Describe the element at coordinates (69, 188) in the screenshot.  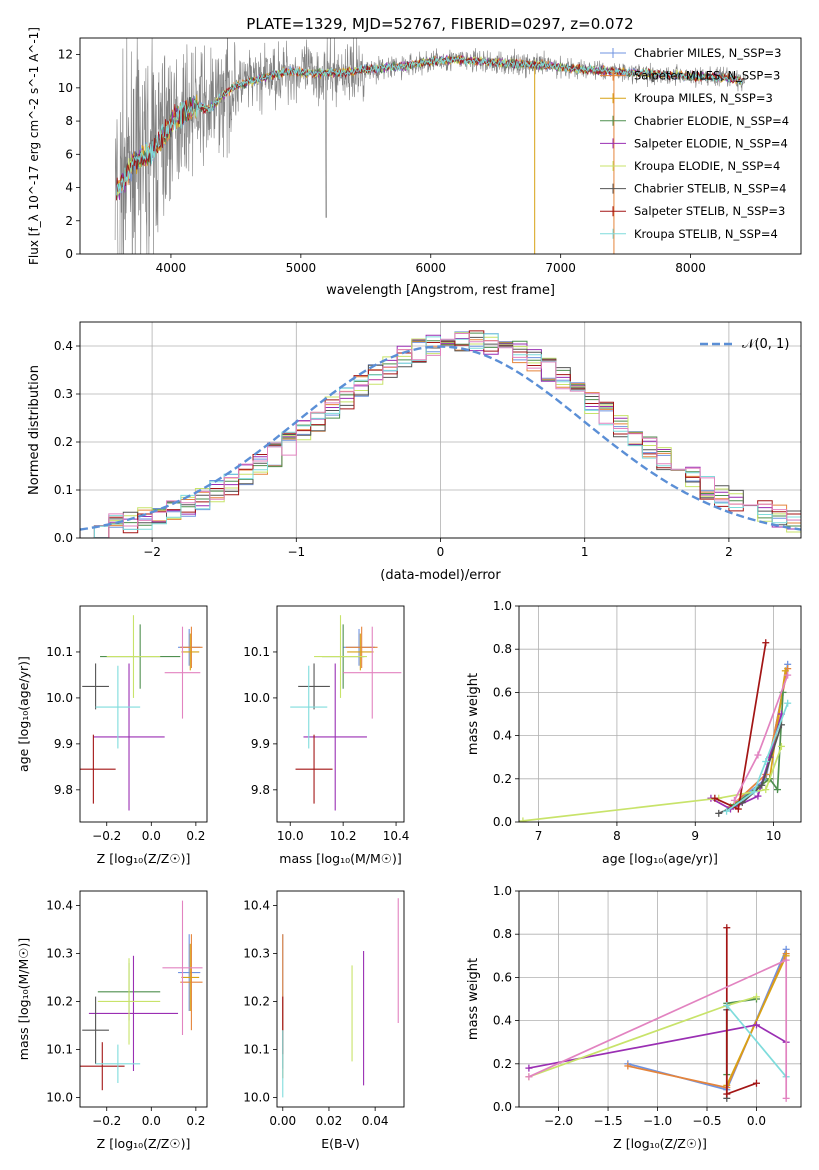
I see `y-tick-label: 4` at that location.